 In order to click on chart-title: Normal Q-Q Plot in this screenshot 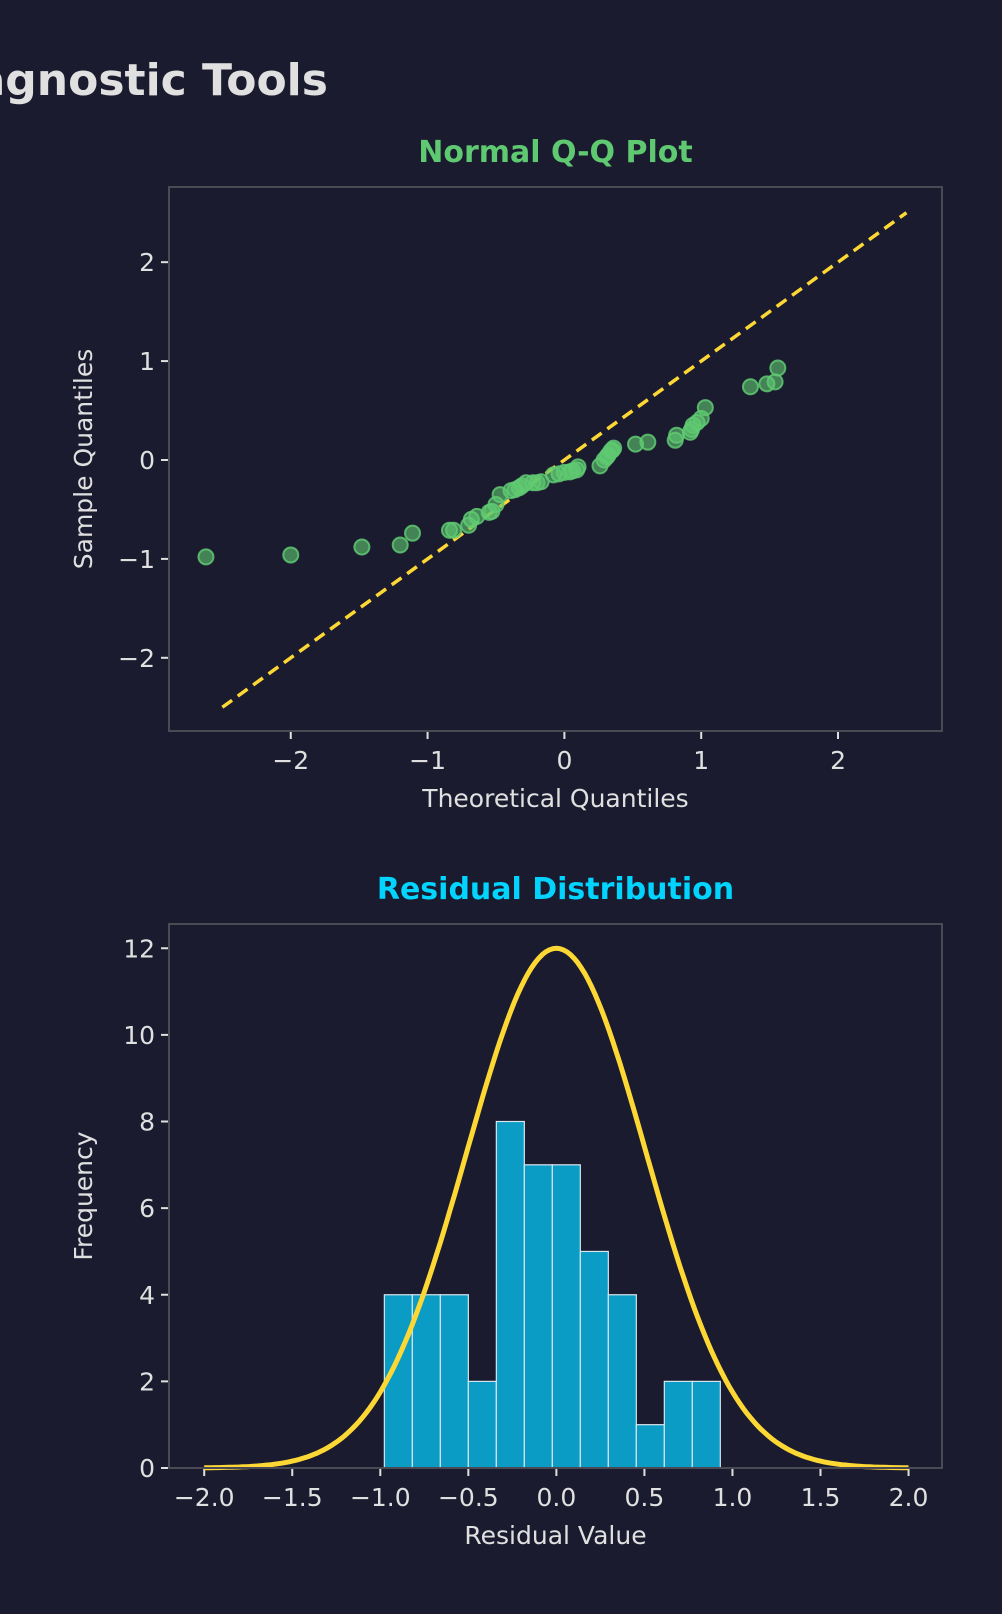, I will do `click(555, 152)`.